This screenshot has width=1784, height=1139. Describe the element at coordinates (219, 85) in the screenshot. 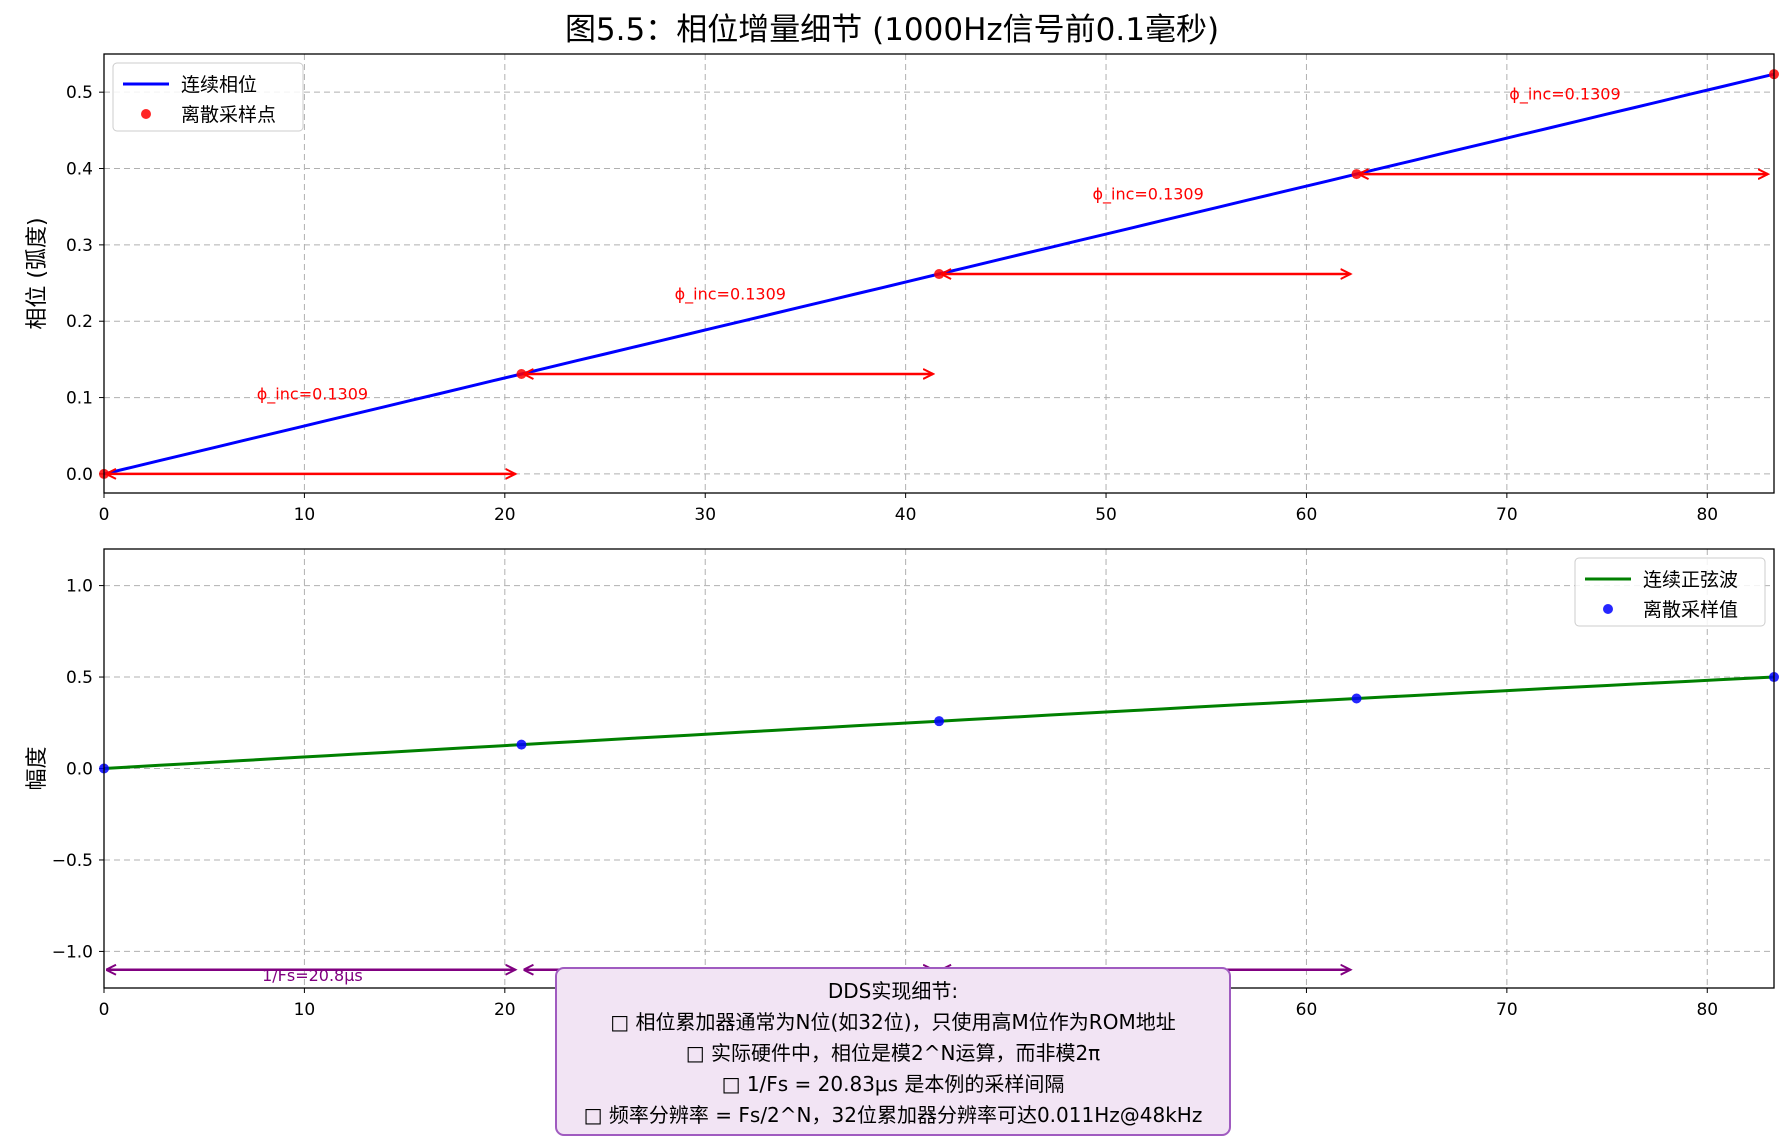

I see `legend-label: 连续相位` at that location.